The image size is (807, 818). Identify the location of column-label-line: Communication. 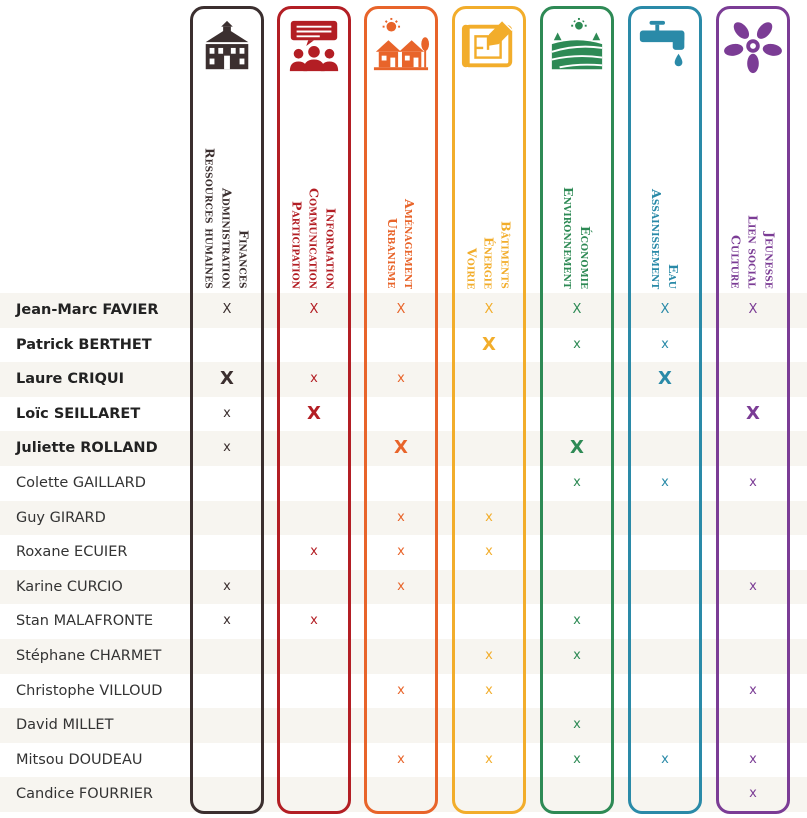
(314, 238).